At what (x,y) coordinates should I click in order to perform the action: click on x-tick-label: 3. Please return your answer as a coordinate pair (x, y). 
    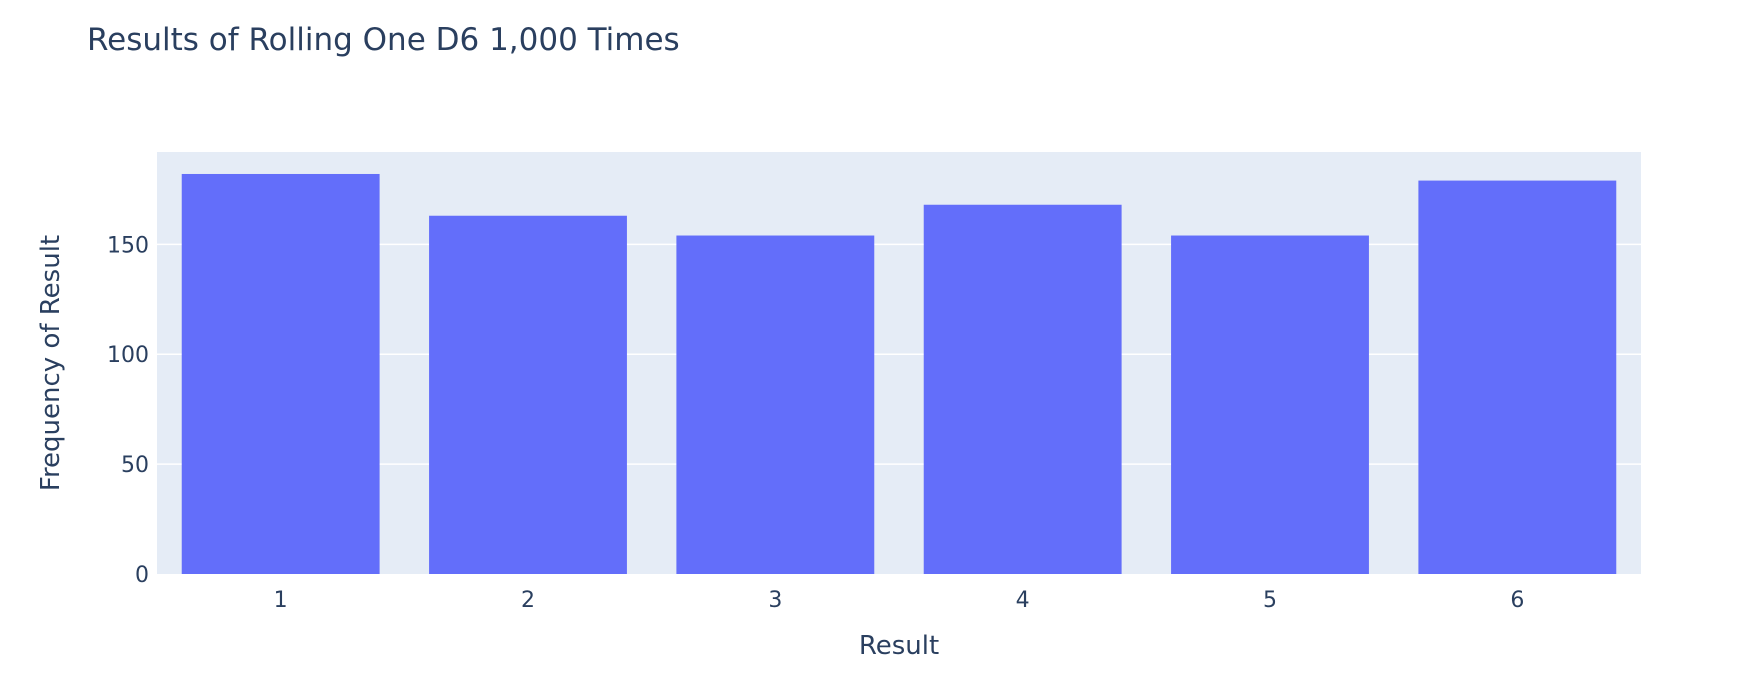
    Looking at the image, I should click on (775, 600).